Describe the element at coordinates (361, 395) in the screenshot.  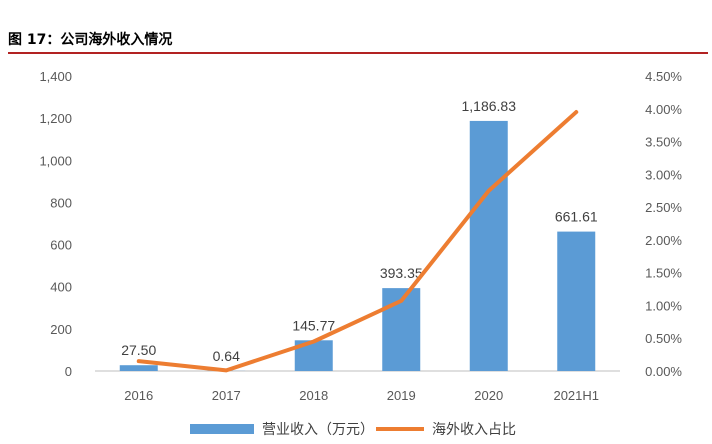
I see `x-axis-ticks: 2016 2017 2018 2019 2020 2021H1` at that location.